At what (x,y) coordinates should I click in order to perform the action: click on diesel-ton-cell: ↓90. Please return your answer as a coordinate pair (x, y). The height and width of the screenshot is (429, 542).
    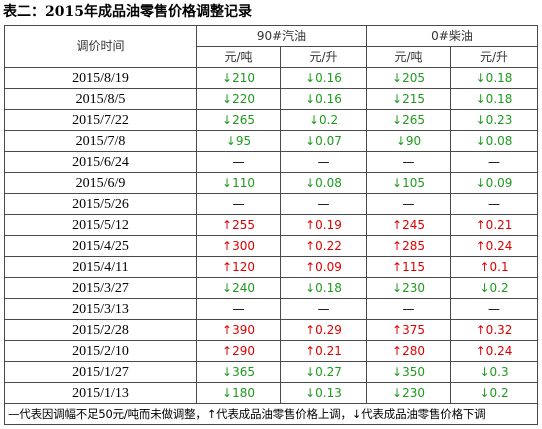
    Looking at the image, I should click on (409, 141).